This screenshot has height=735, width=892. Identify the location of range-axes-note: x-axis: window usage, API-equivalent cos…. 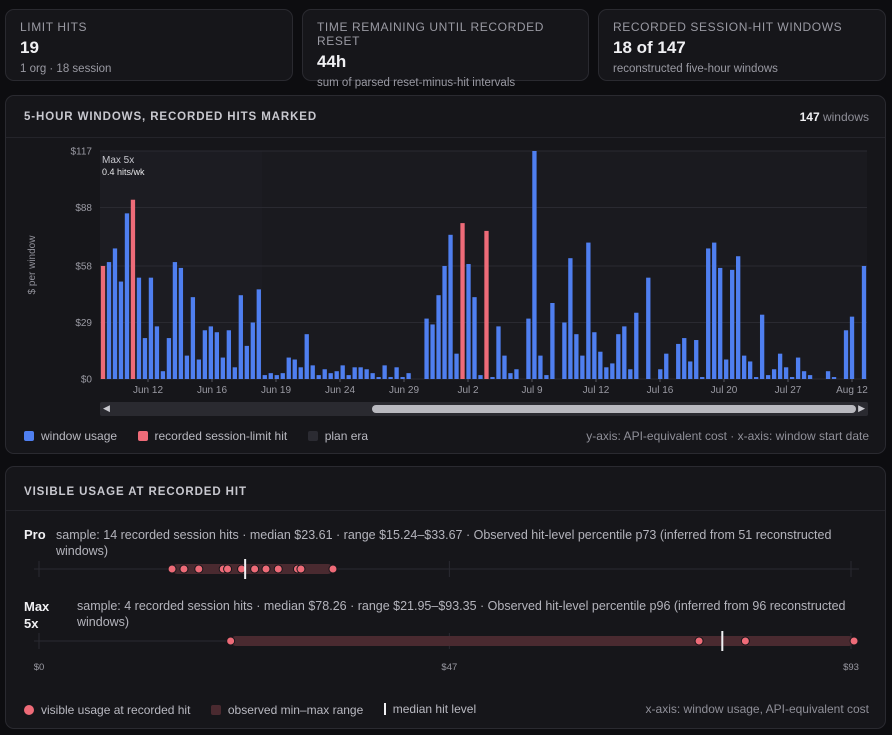
(757, 709).